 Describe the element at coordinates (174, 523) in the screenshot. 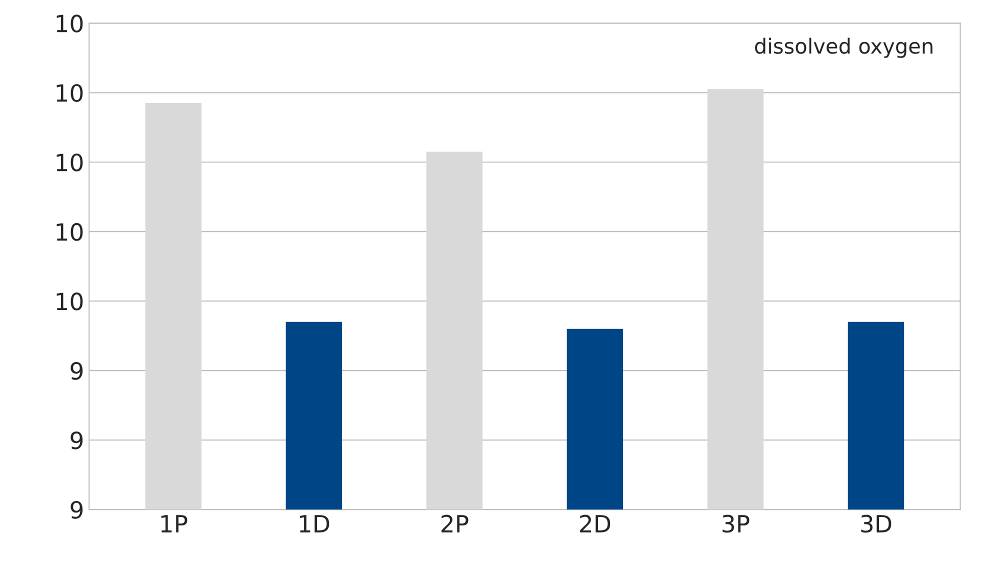

I see `x-tick-label: 1P` at that location.